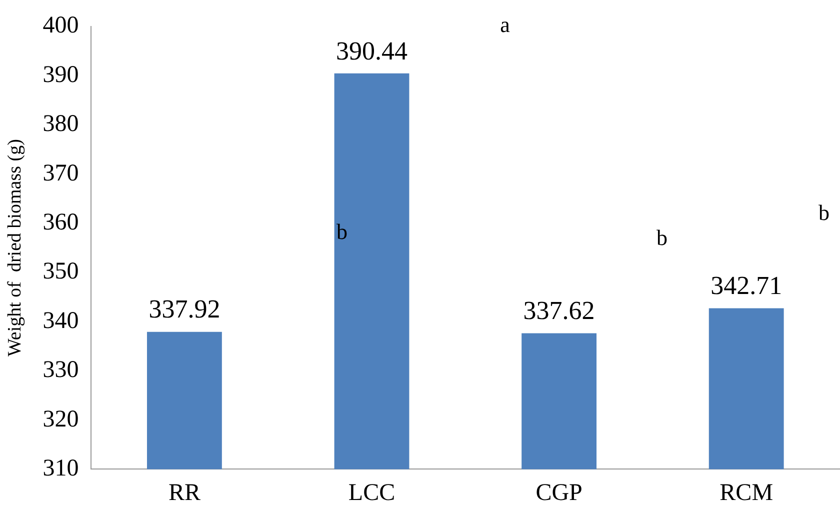 This screenshot has width=840, height=528. Describe the element at coordinates (559, 311) in the screenshot. I see `data-label: 337.62` at that location.